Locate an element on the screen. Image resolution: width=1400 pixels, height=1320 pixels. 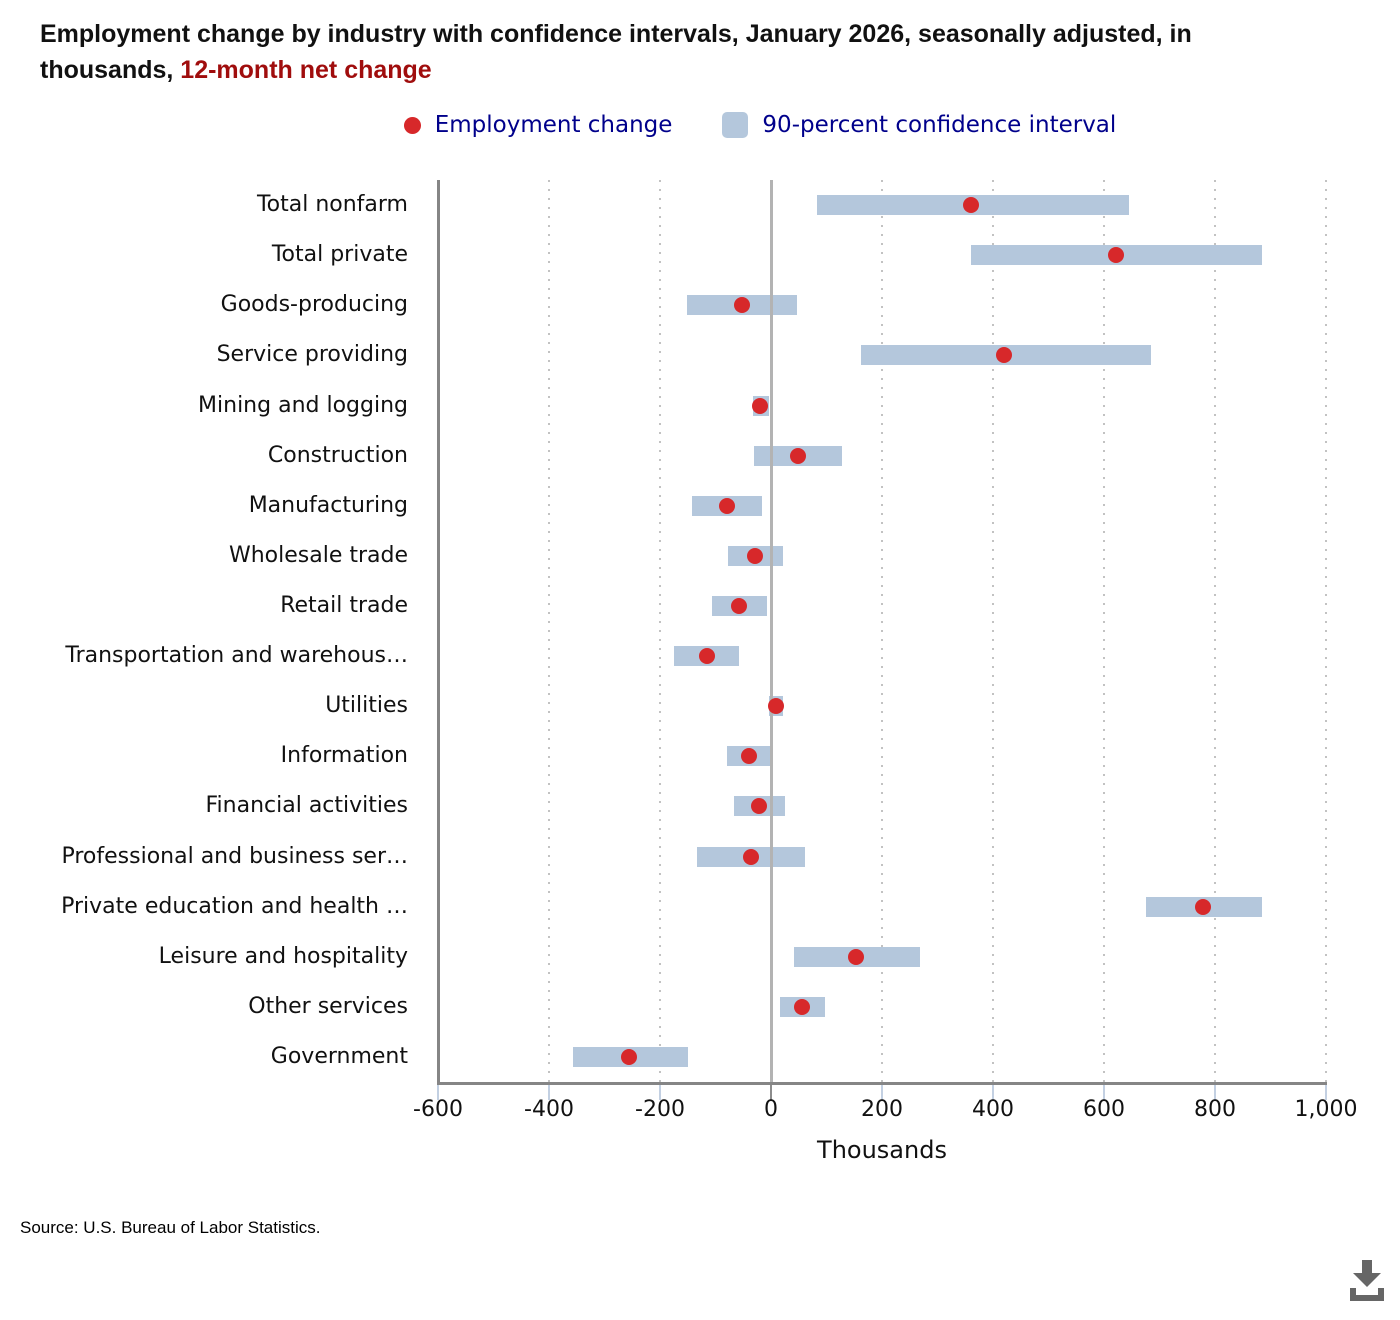
legend-label-employment-change: Employment change is located at coordinates (553, 125).